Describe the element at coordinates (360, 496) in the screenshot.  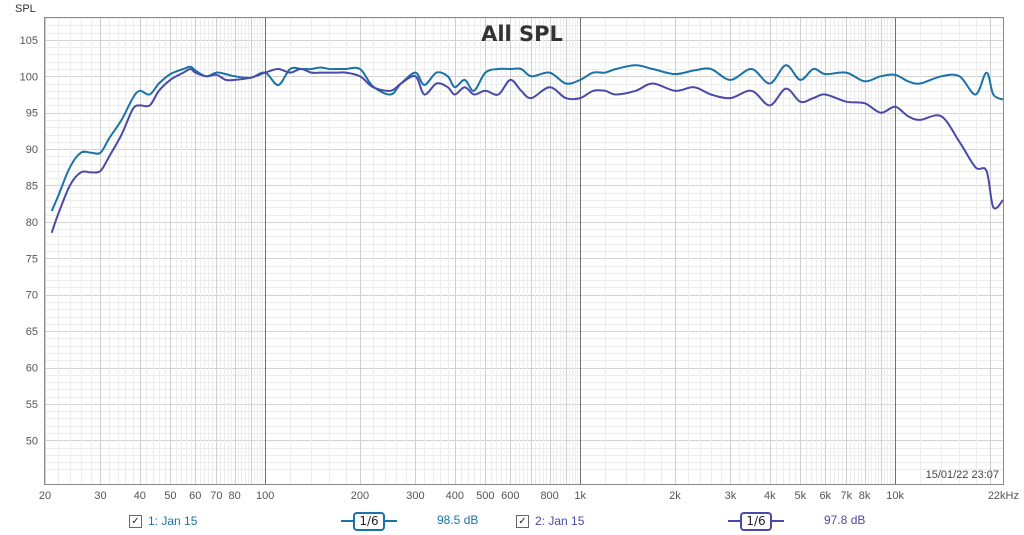
I see `x-tick-label: 200` at that location.